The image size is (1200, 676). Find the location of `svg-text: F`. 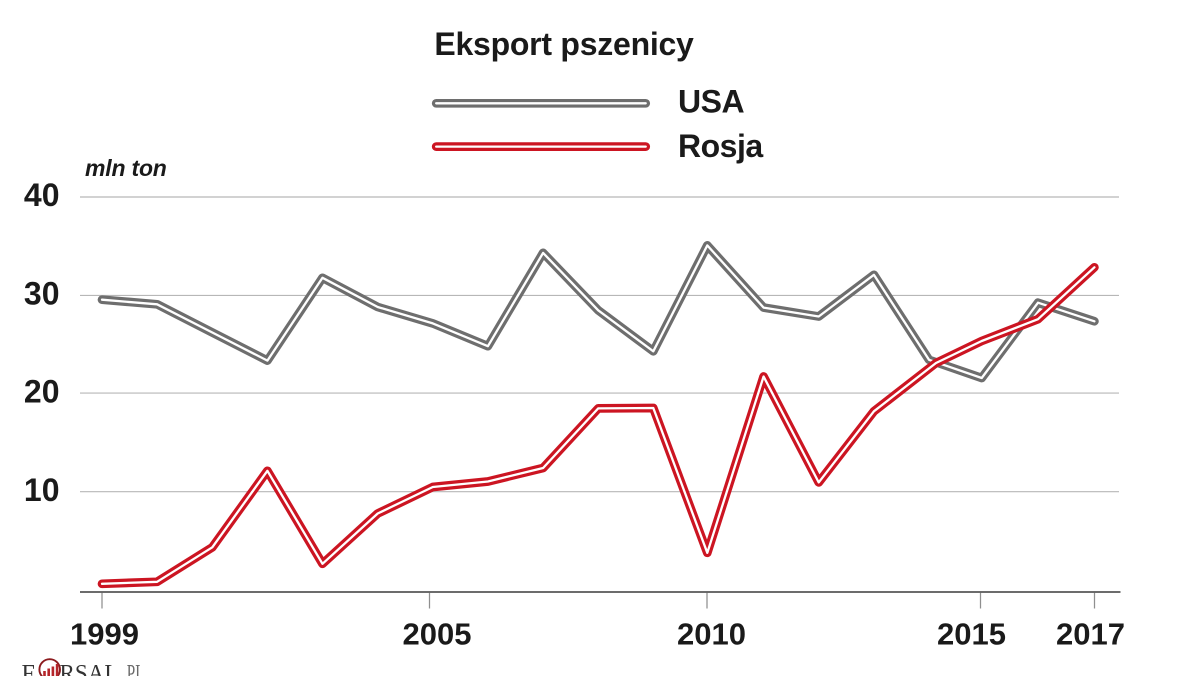

svg-text: F is located at coordinates (28, 668).